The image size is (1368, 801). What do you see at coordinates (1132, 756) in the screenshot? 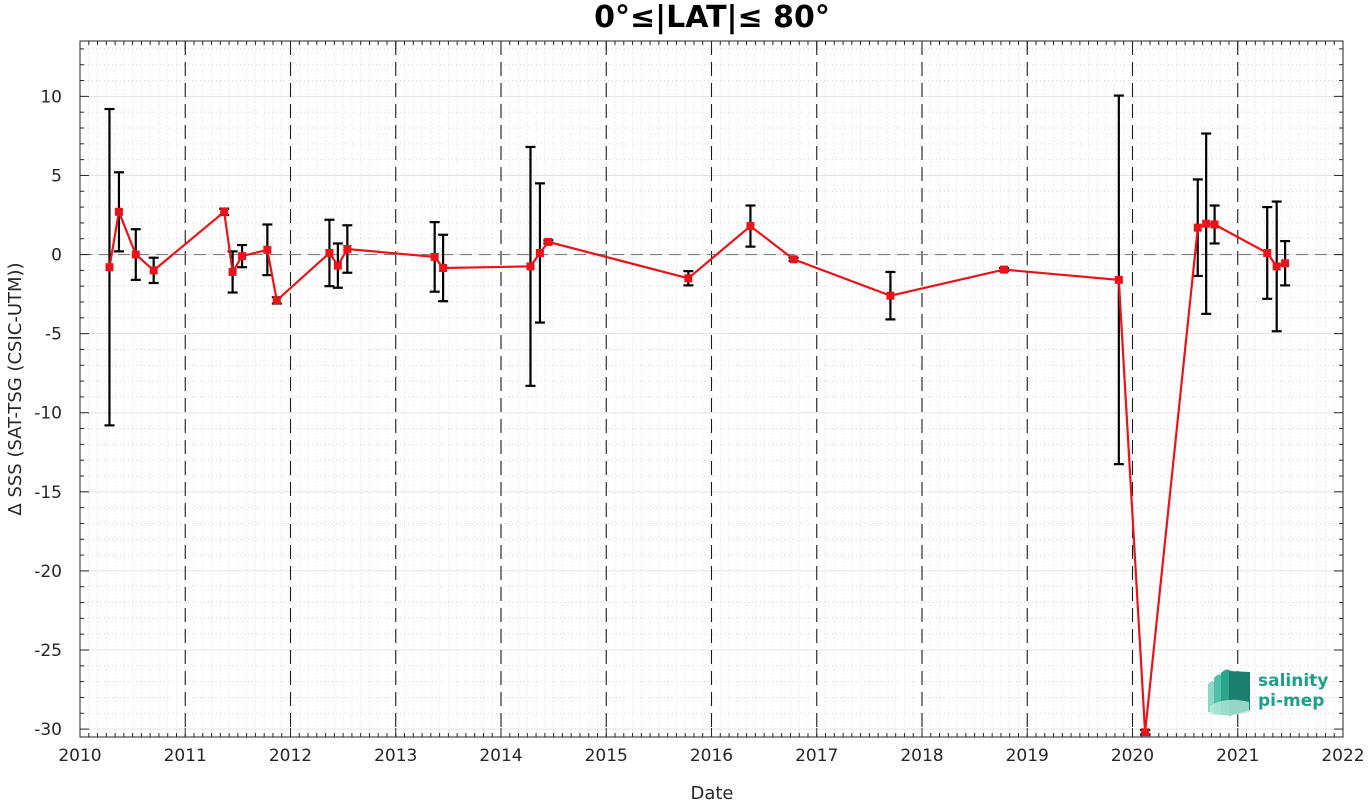
I see `x-tick-label: 2020` at bounding box center [1132, 756].